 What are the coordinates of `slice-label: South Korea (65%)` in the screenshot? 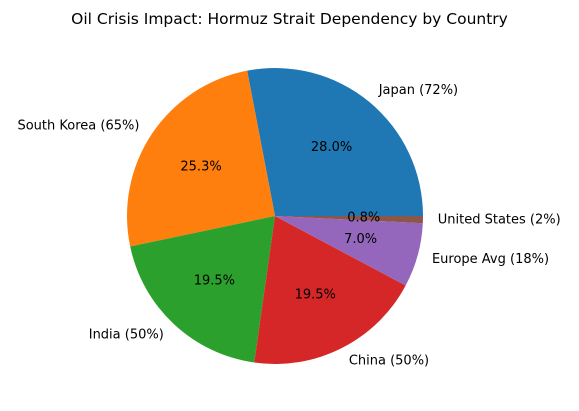 It's located at (78, 125).